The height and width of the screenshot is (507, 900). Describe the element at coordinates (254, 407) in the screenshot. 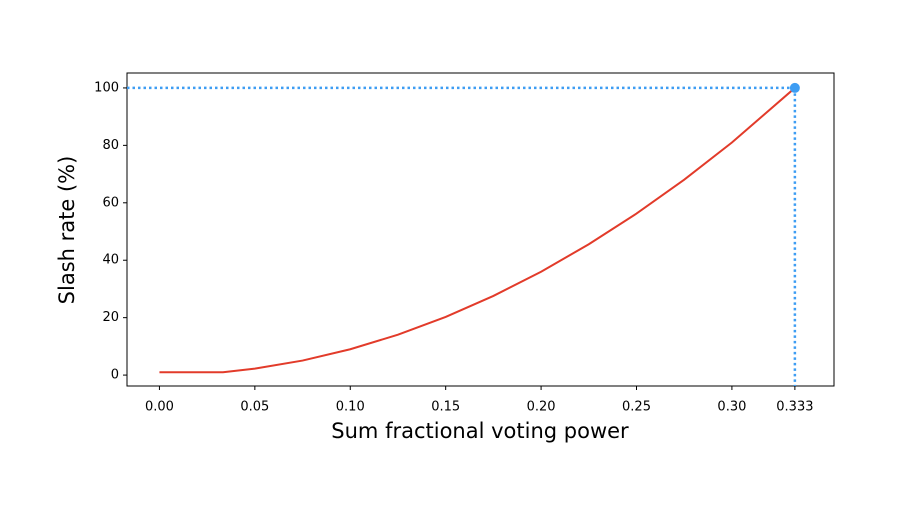

I see `x-tick-label: 0.05` at that location.